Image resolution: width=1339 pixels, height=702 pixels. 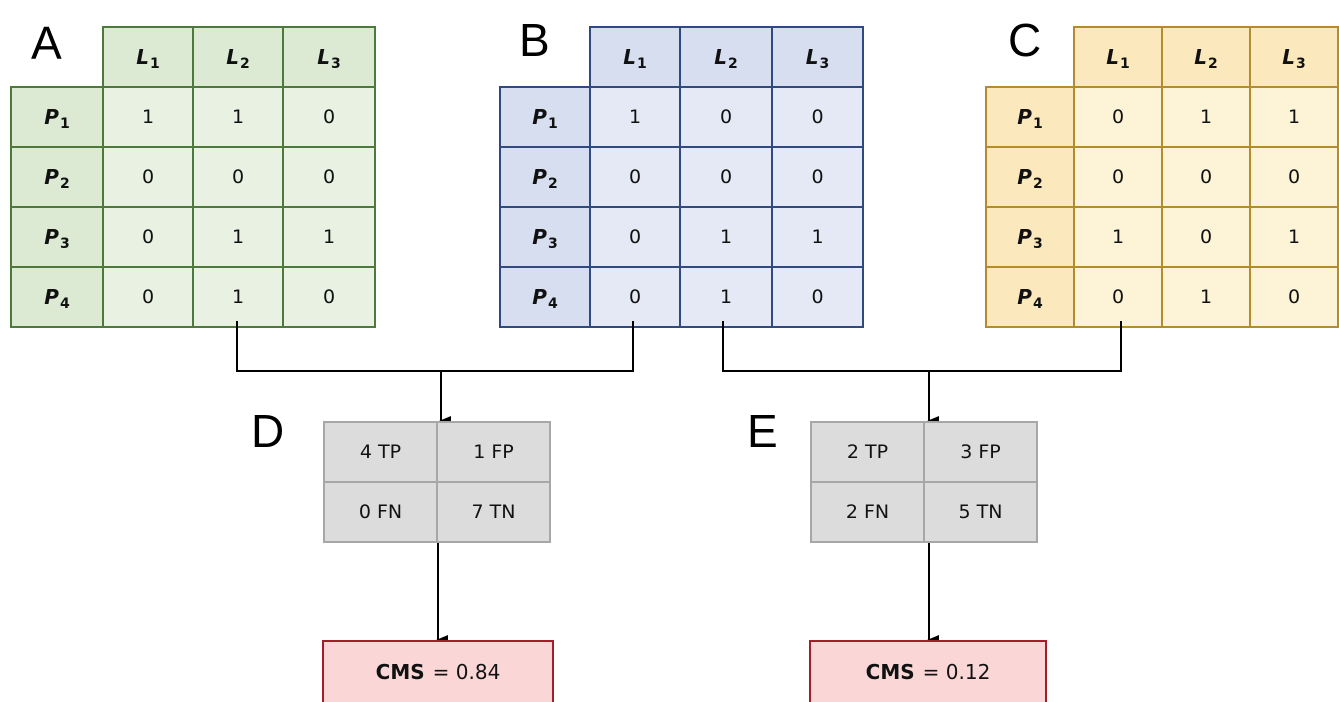 I want to click on matrix-row: P1 1 1 0, so click(x=193, y=117).